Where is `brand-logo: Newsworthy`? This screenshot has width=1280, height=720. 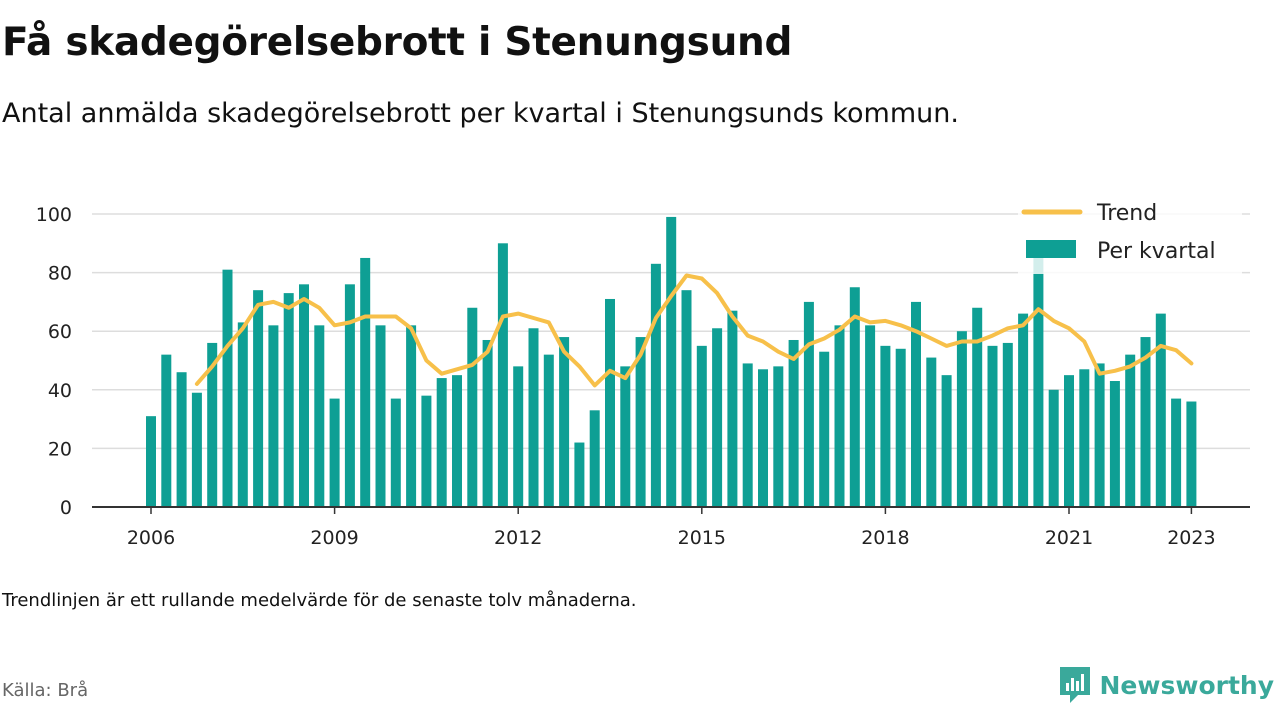
brand-logo: Newsworthy is located at coordinates (1166, 685).